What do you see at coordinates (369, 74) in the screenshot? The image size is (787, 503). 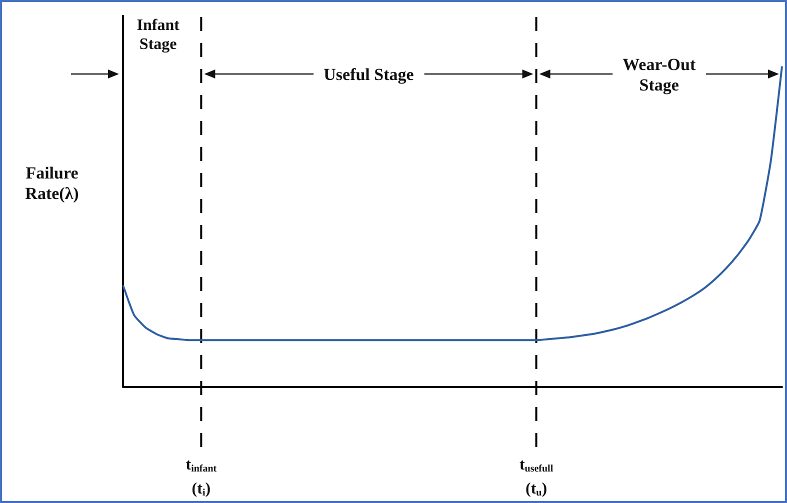 I see `annotation: Useful Stage` at bounding box center [369, 74].